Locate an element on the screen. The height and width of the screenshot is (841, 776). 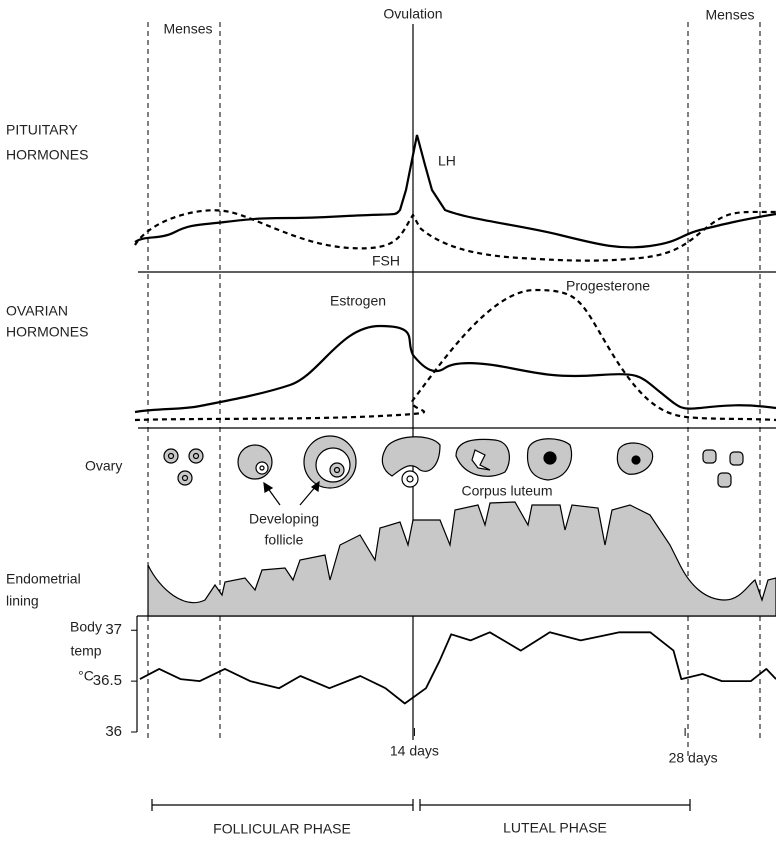
progesterone-curve is located at coordinates (455, 355).